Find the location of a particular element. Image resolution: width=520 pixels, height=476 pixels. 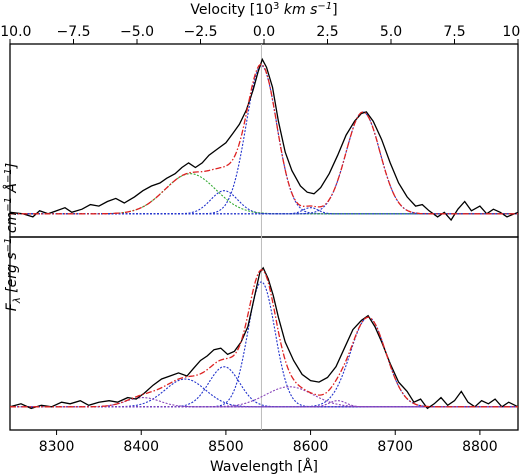

wavelength-tick-label: 8500 is located at coordinates (226, 447).